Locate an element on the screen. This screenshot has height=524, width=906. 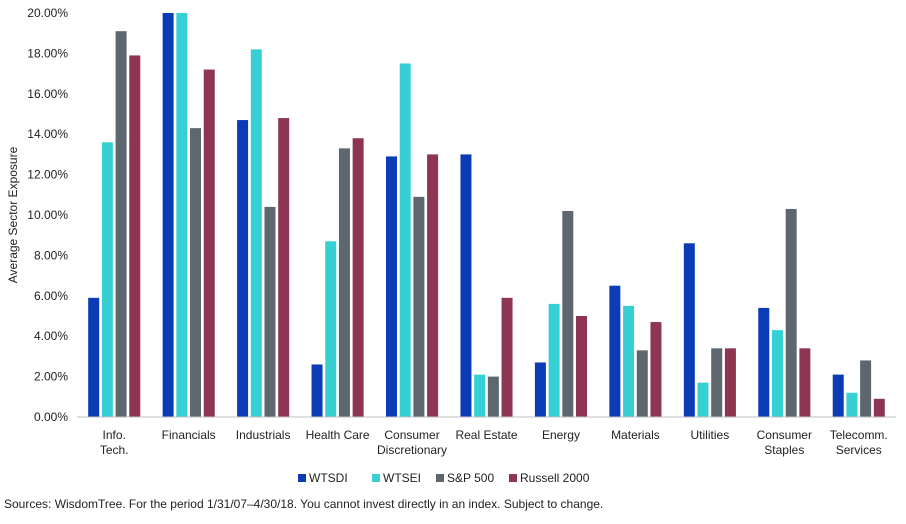
x-category-label: Telecomm. Services is located at coordinates (859, 442).